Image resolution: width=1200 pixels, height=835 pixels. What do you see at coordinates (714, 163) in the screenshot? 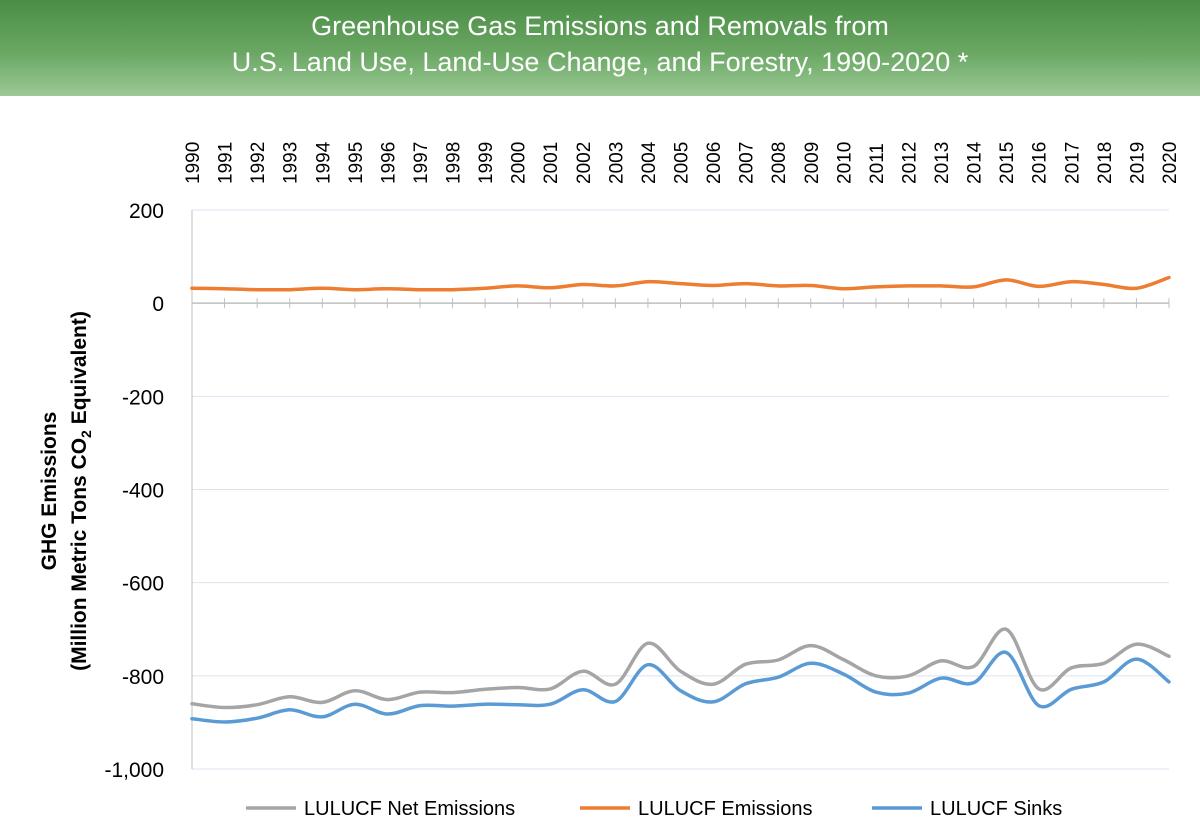
I see `x-tick-label: 2006` at bounding box center [714, 163].